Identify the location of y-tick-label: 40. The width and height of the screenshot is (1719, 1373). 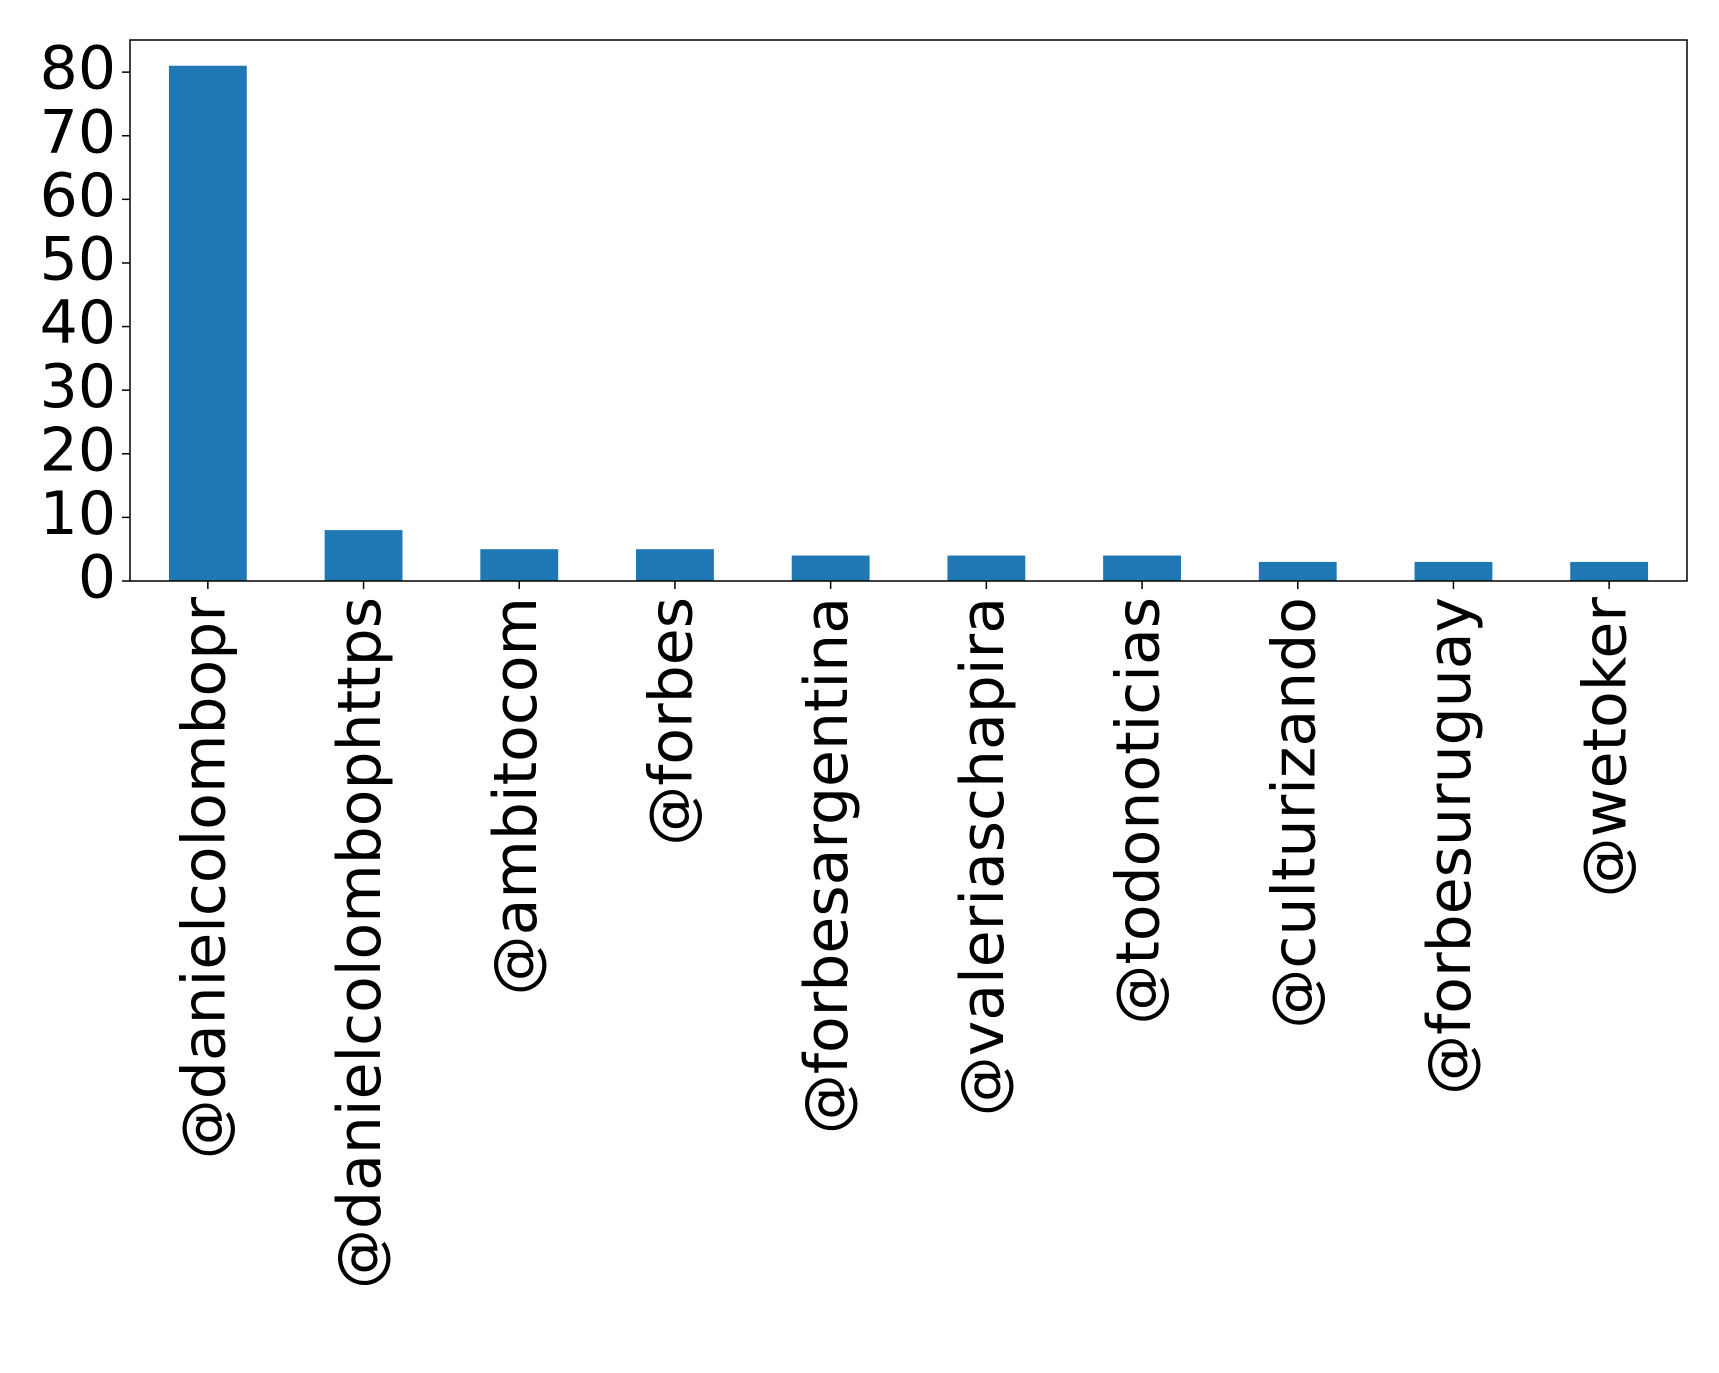
(78, 323).